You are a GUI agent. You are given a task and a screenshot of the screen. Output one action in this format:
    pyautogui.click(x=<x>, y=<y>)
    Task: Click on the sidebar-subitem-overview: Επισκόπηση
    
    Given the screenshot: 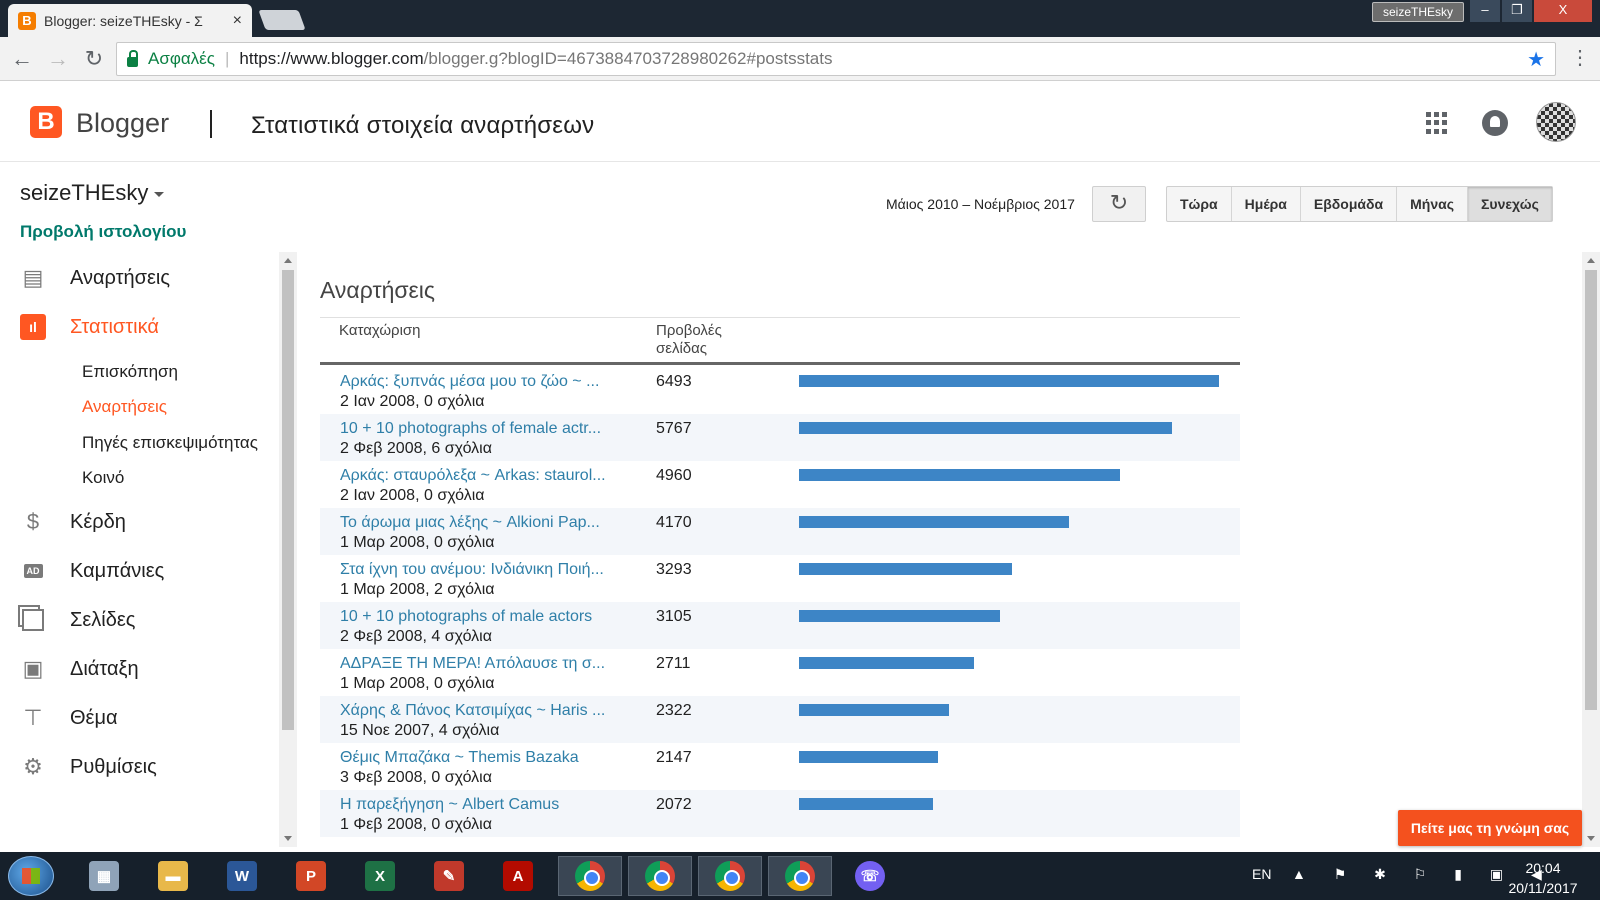 What is the action you would take?
    pyautogui.click(x=130, y=371)
    